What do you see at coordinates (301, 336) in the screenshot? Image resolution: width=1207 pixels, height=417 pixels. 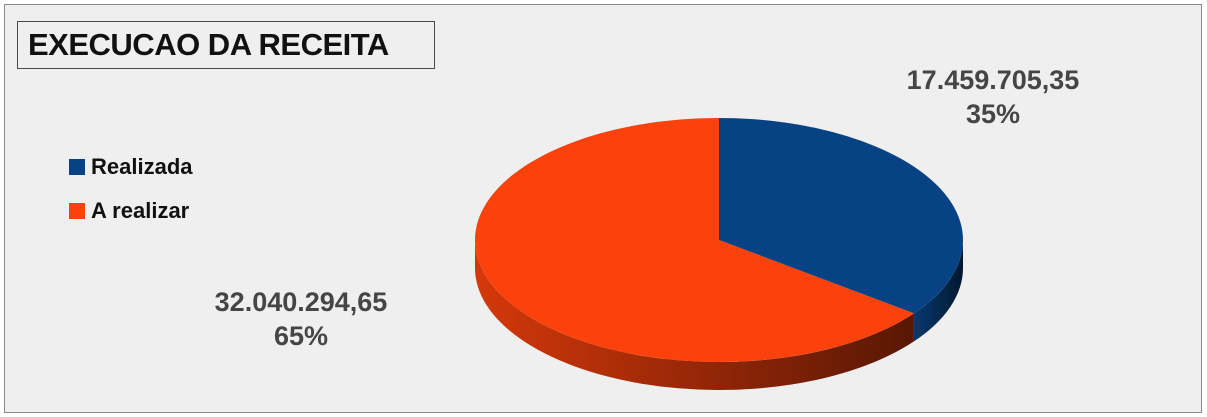 I see `data-label-a-realizar-percent: 65%` at bounding box center [301, 336].